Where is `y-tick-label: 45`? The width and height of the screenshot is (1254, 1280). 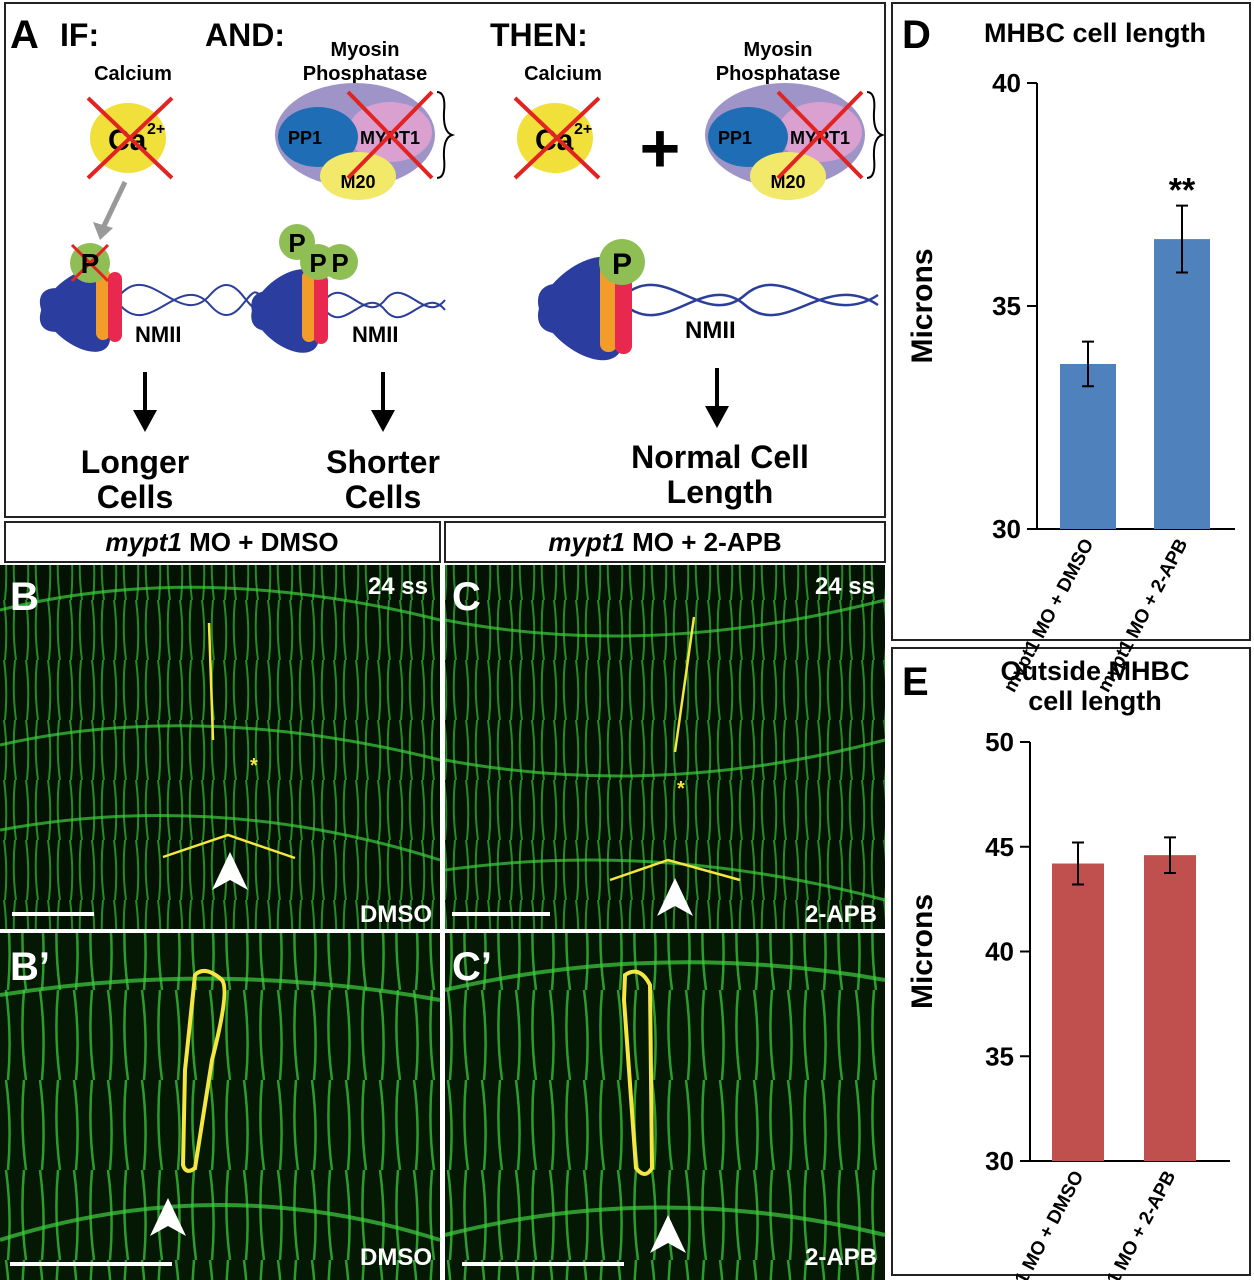
y-tick-label: 45 is located at coordinates (999, 847).